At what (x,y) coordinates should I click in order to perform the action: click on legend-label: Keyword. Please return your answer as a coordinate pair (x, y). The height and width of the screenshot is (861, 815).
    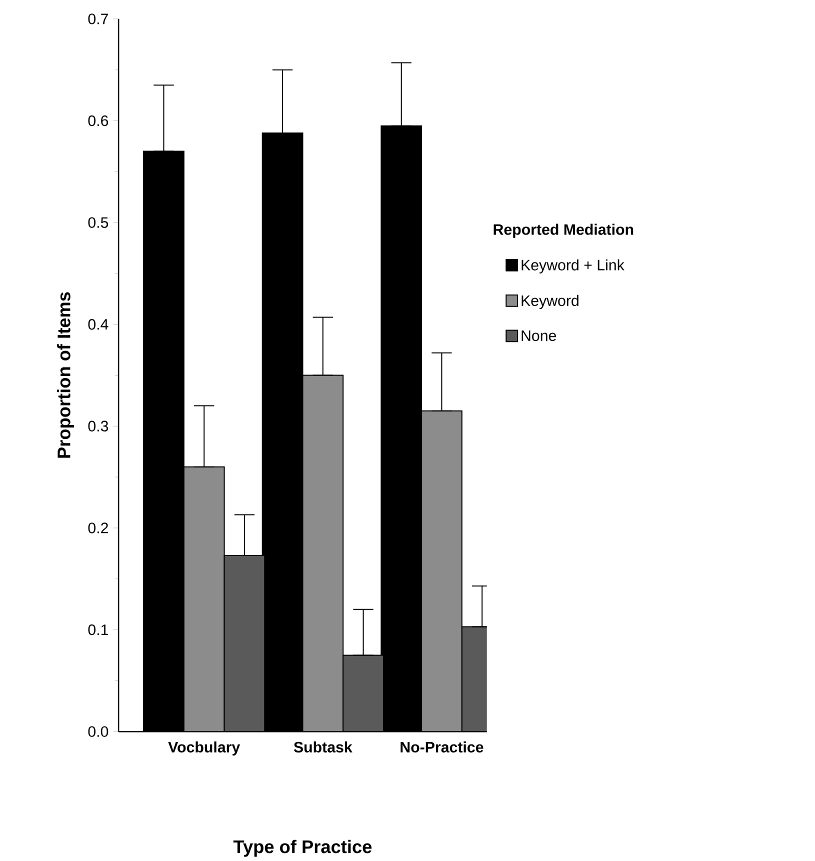
    Looking at the image, I should click on (550, 302).